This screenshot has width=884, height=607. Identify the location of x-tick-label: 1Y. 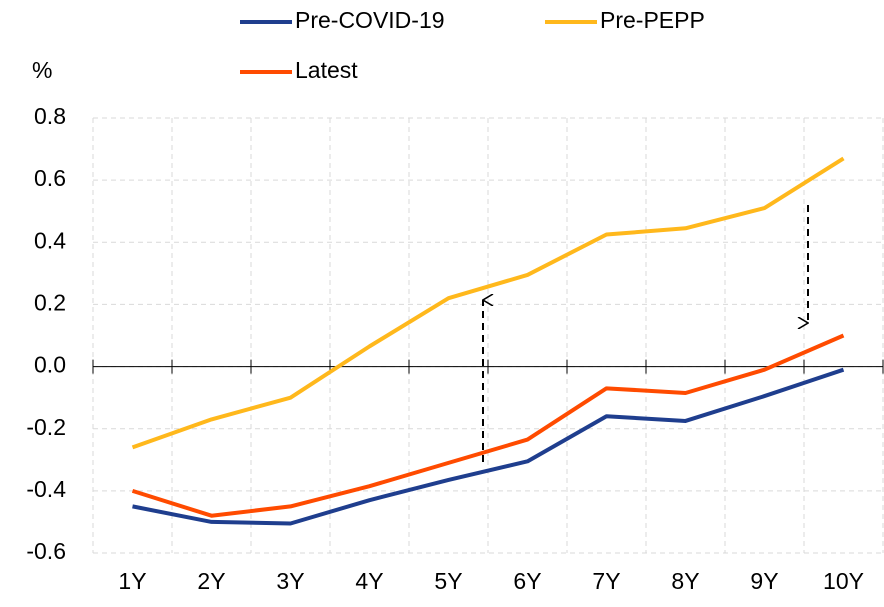
(132, 581).